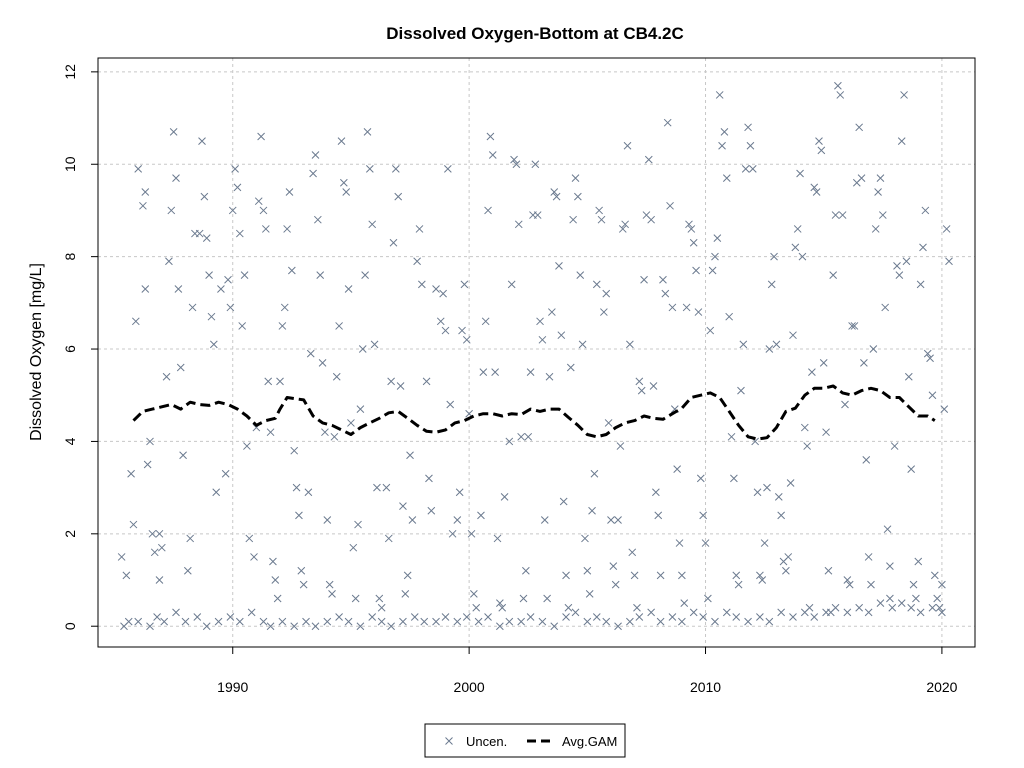  I want to click on gam-line-group, so click(534, 412).